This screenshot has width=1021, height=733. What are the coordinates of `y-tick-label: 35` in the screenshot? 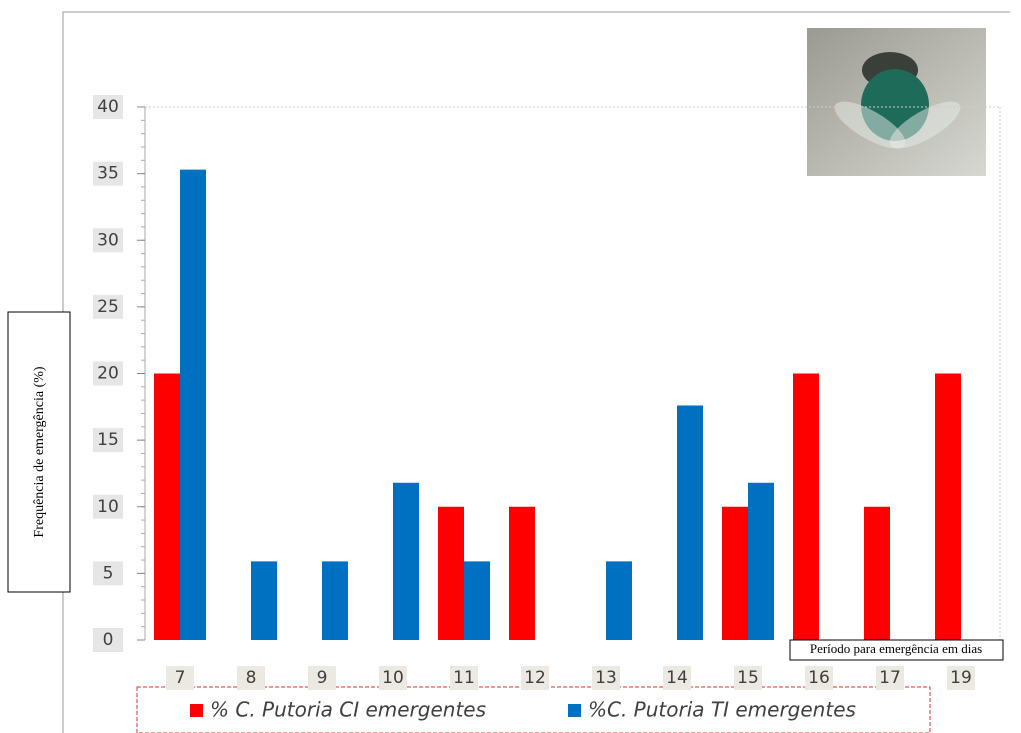 It's located at (108, 174).